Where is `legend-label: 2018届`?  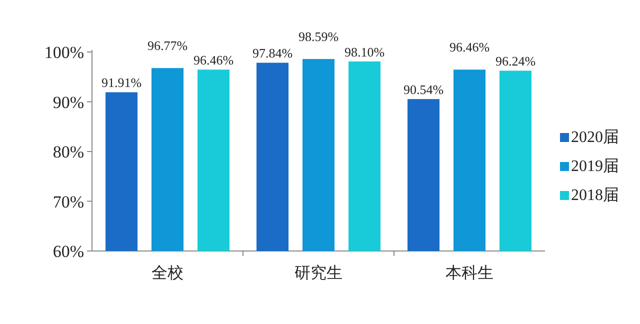 legend-label: 2018届 is located at coordinates (595, 195).